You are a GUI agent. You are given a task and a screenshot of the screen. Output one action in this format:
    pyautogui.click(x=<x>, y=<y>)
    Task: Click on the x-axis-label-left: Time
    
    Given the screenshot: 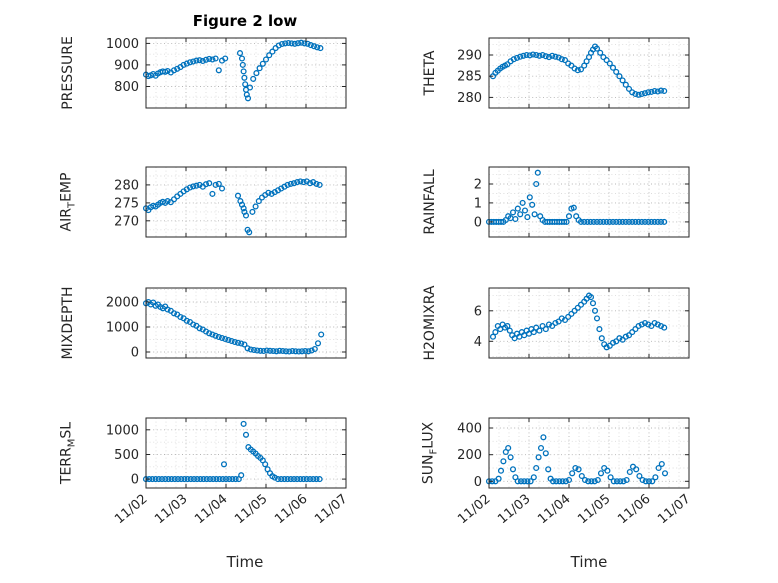 What is the action you would take?
    pyautogui.click(x=245, y=562)
    